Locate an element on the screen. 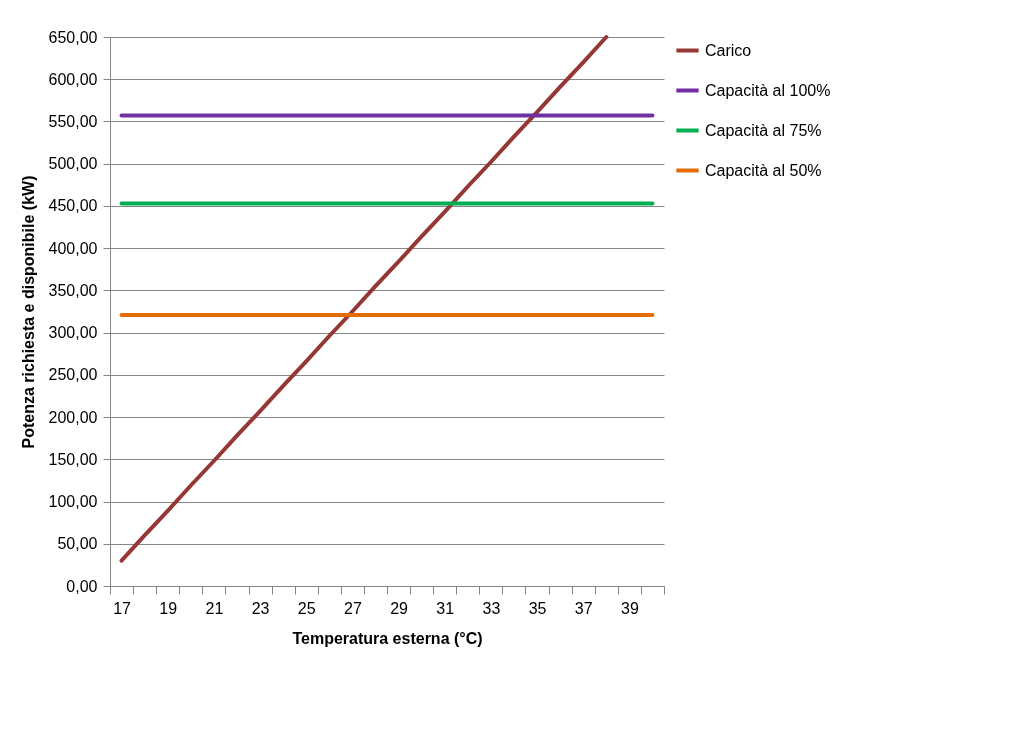 Image resolution: width=1035 pixels, height=729 pixels. y-tick-label: 300,00 is located at coordinates (73, 333).